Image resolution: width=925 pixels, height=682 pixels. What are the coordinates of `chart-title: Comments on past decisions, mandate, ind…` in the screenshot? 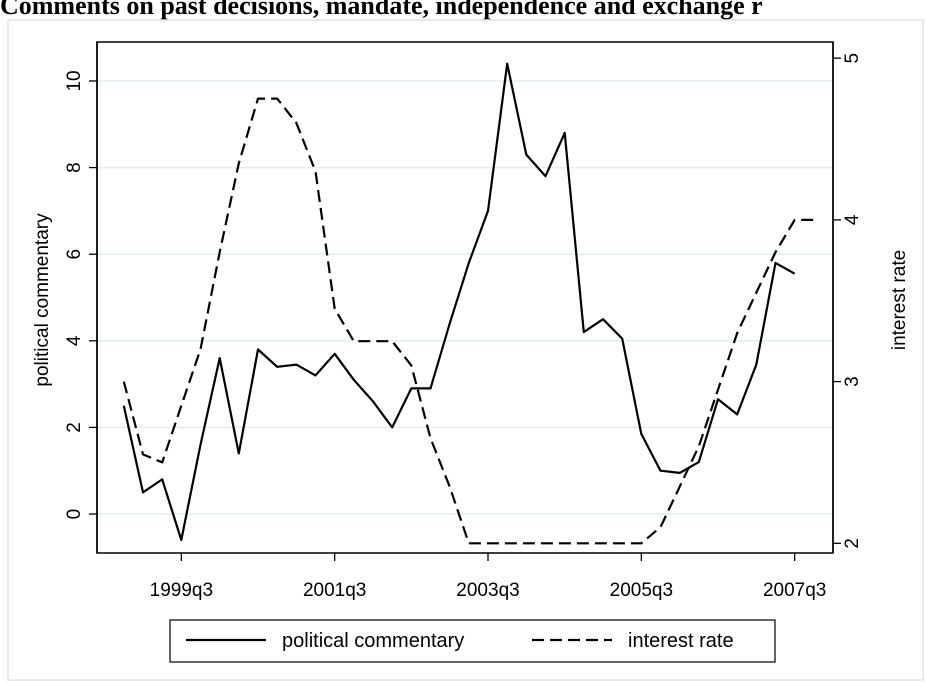 It's located at (381, 10).